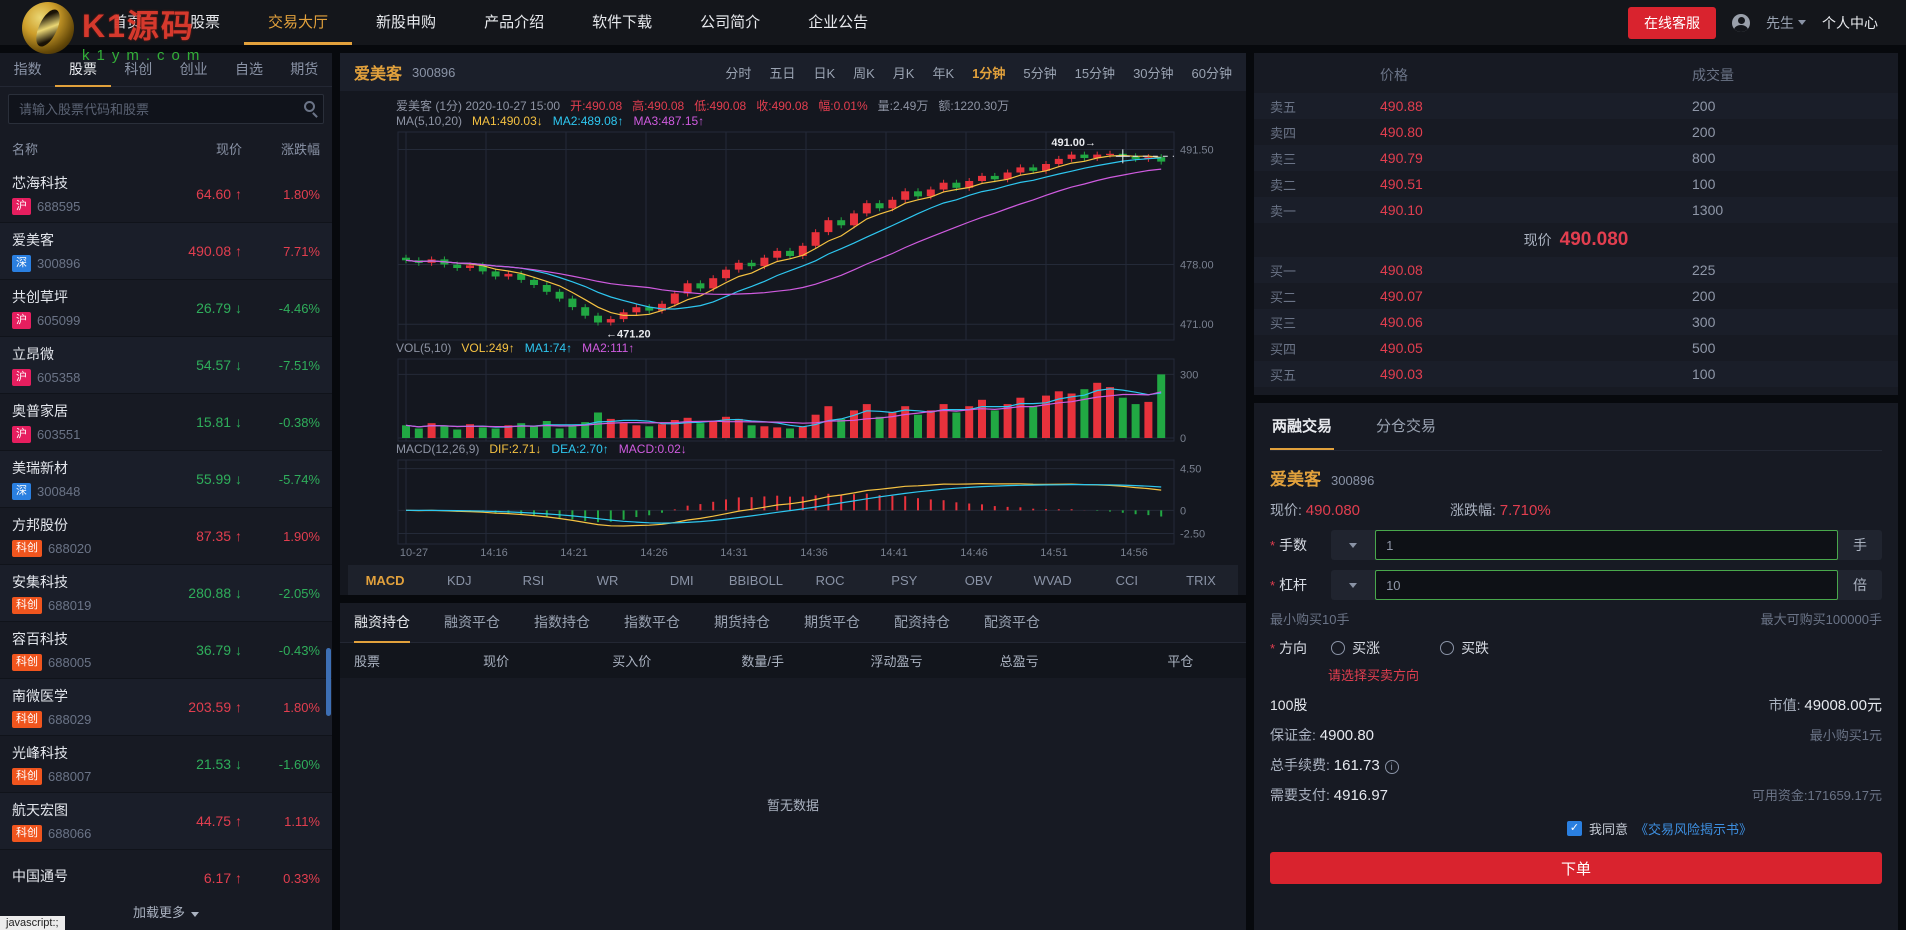 The height and width of the screenshot is (930, 1906). Describe the element at coordinates (607, 580) in the screenshot. I see `indicator-tab-WR: WR` at that location.